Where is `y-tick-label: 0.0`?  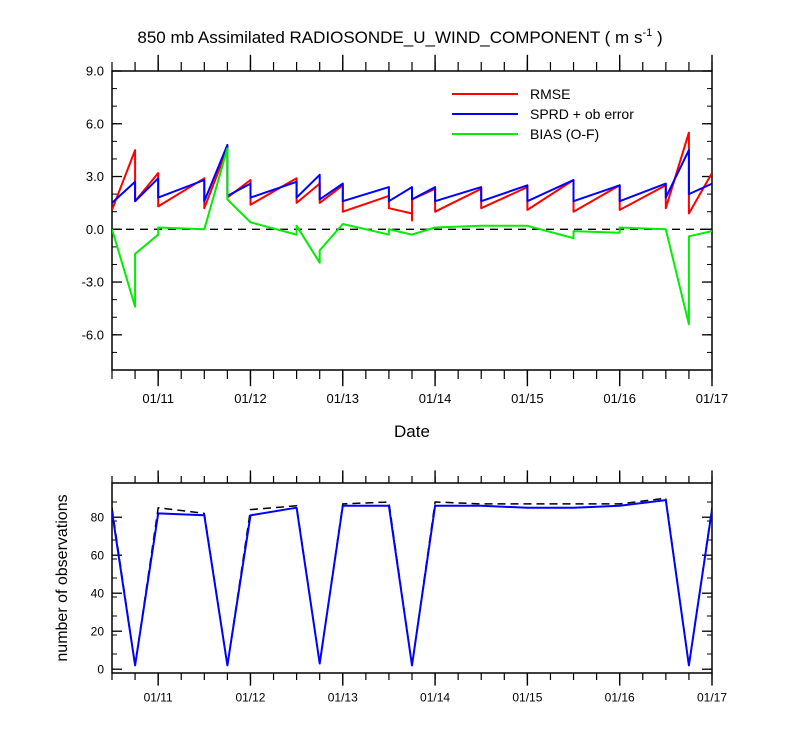
y-tick-label: 0.0 is located at coordinates (95, 229).